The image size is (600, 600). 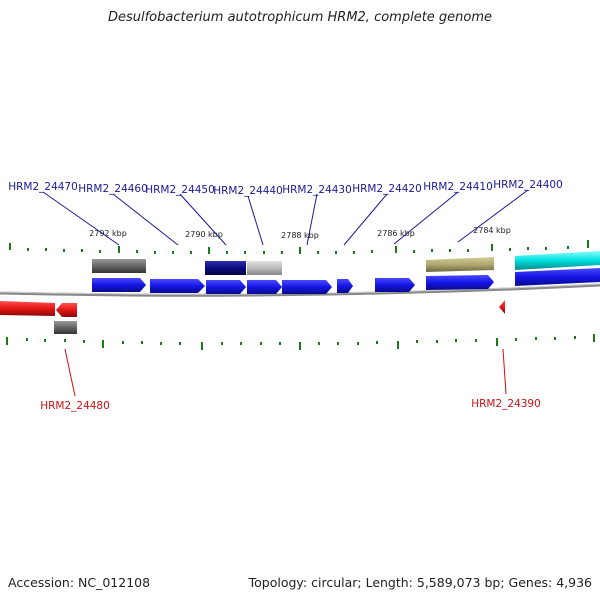 What do you see at coordinates (300, 235) in the screenshot?
I see `scale-label-2788: 2788 kbp` at bounding box center [300, 235].